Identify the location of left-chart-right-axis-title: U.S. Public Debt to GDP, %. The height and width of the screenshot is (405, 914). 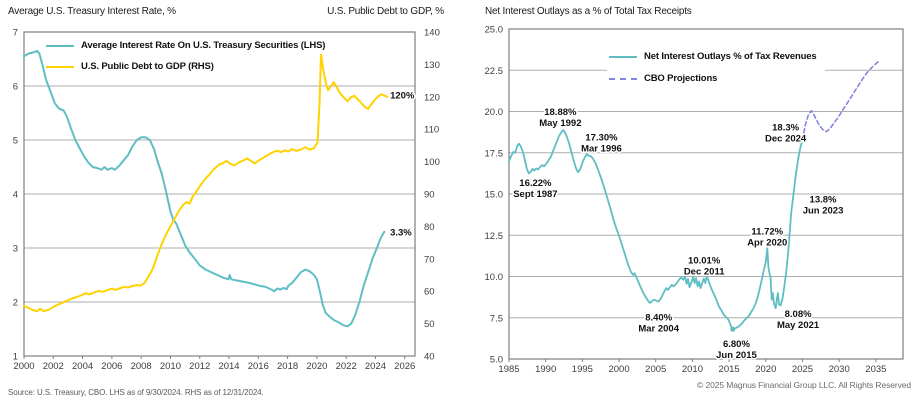
(385, 11).